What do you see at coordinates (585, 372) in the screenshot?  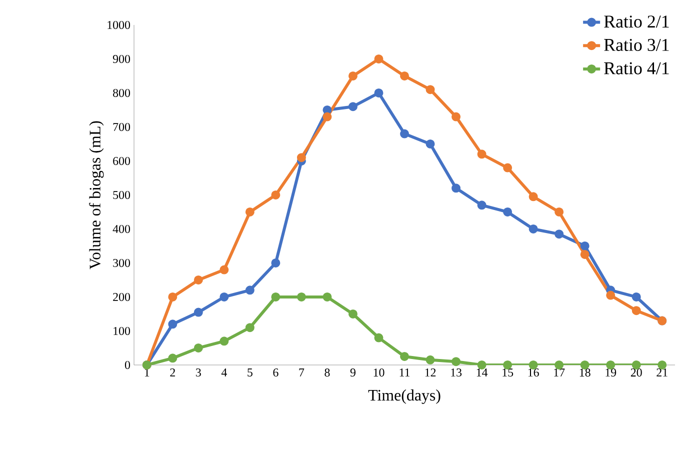 I see `x-tick-label: 18` at bounding box center [585, 372].